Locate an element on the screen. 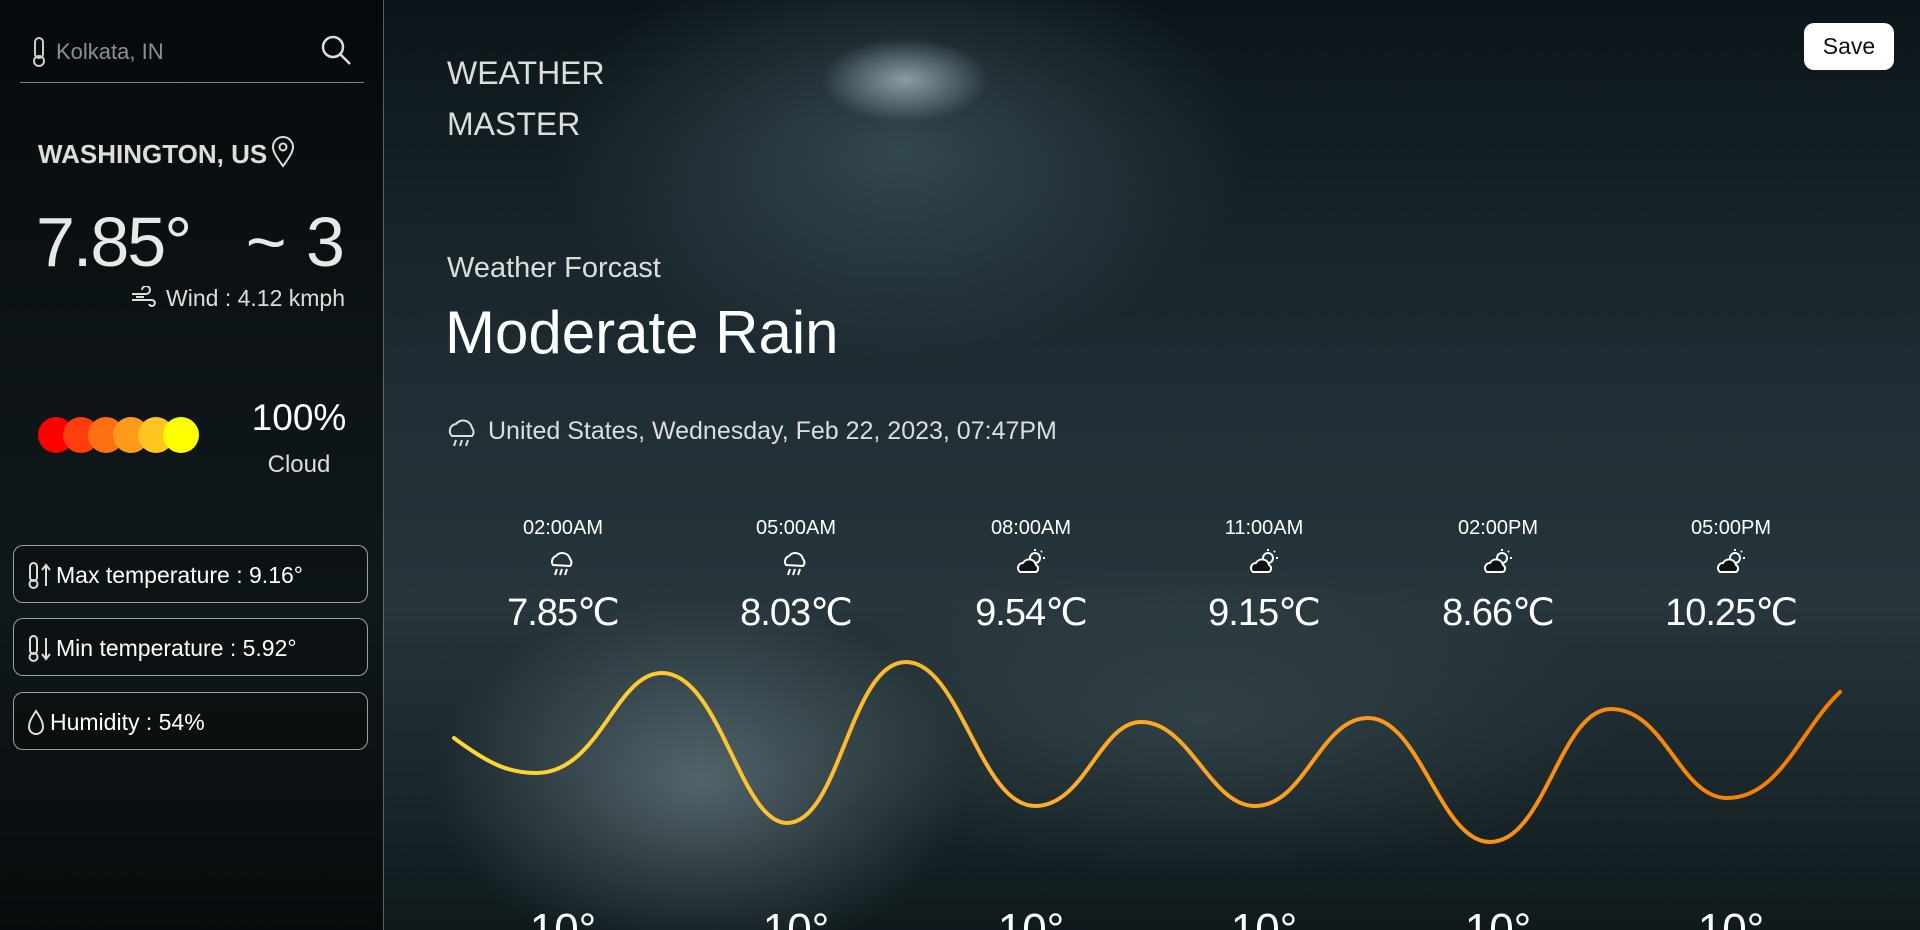  cloud-label: Cloud is located at coordinates (299, 464).